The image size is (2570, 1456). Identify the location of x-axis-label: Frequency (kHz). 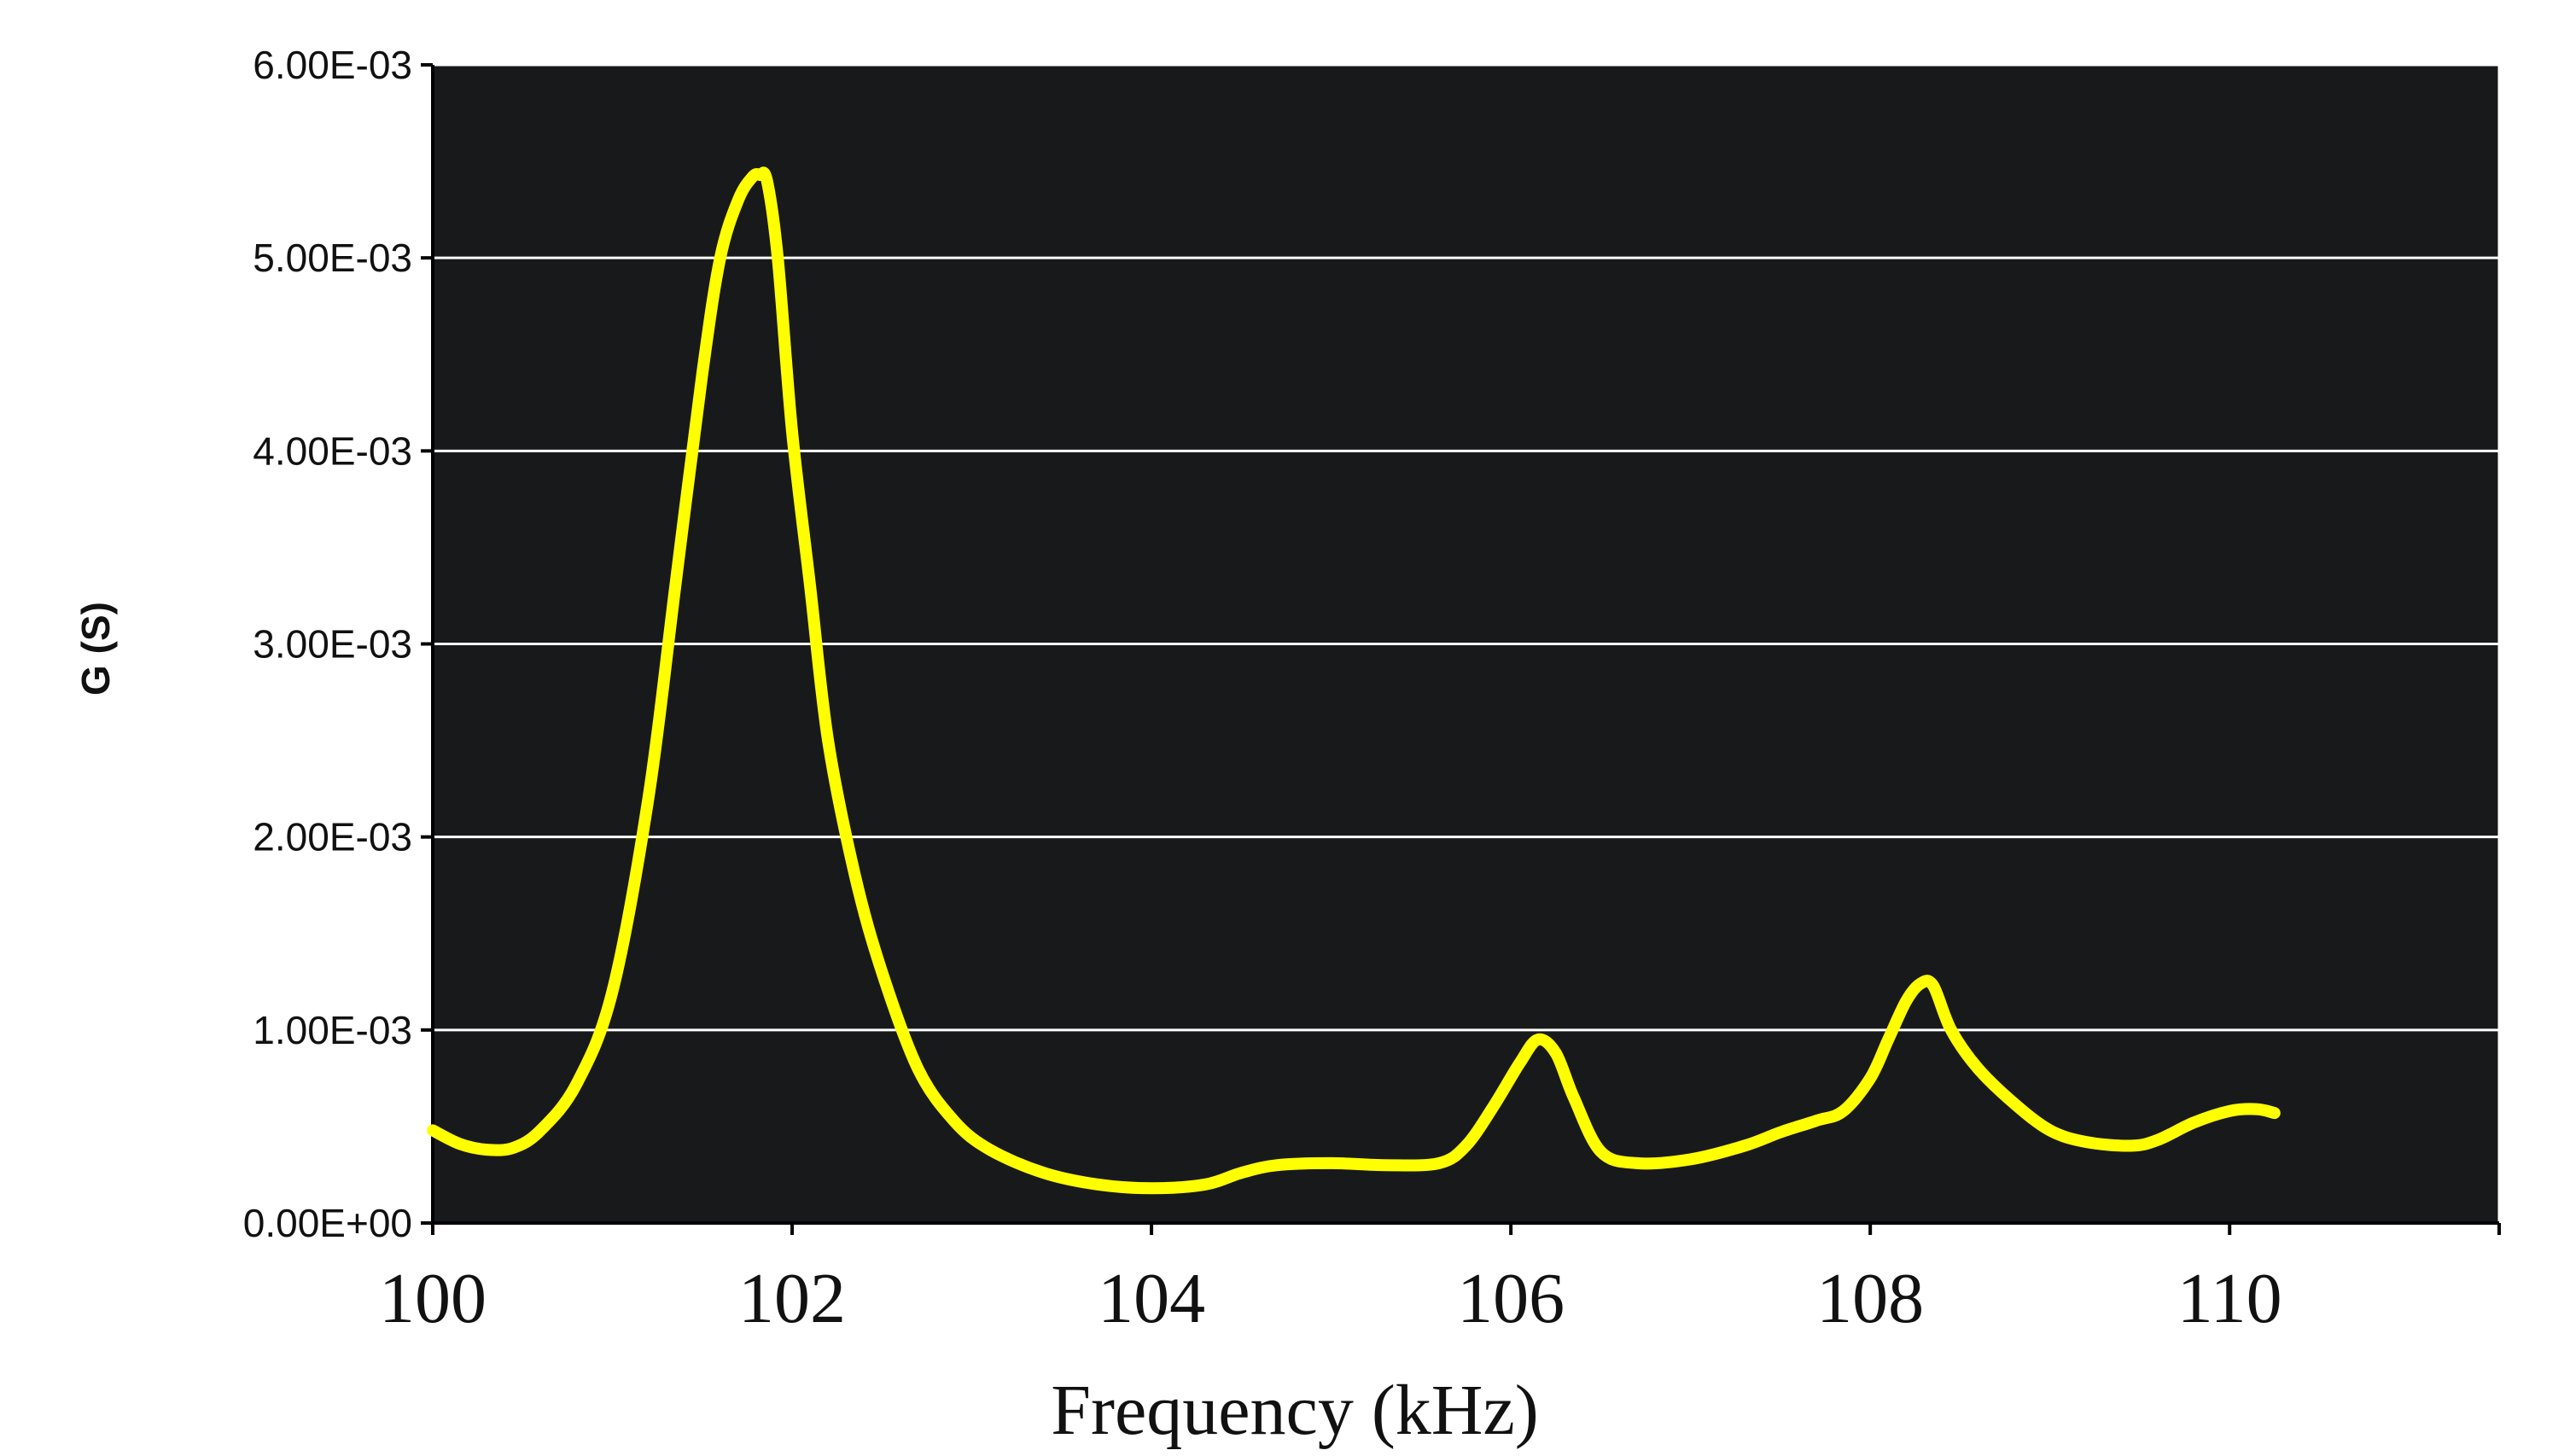
(1295, 1410).